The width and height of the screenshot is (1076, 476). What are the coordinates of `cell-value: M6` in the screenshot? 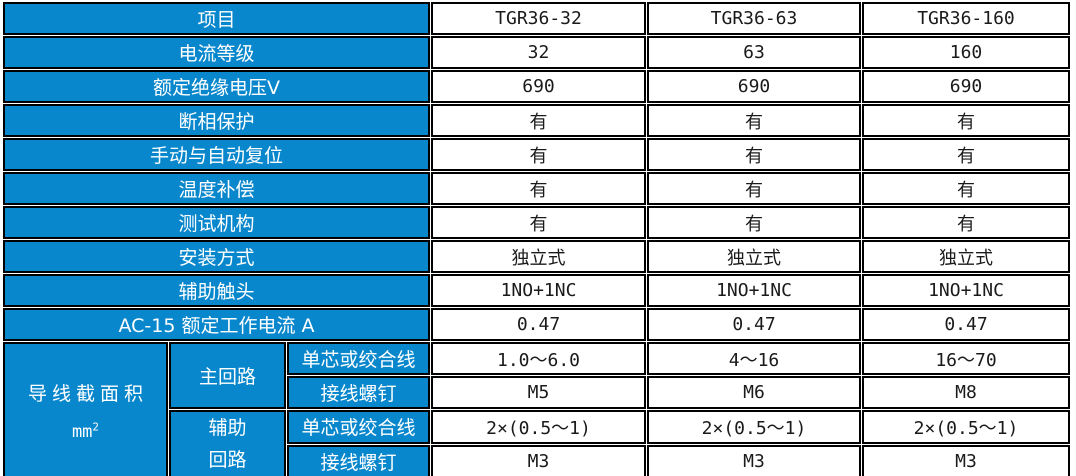 It's located at (754, 392).